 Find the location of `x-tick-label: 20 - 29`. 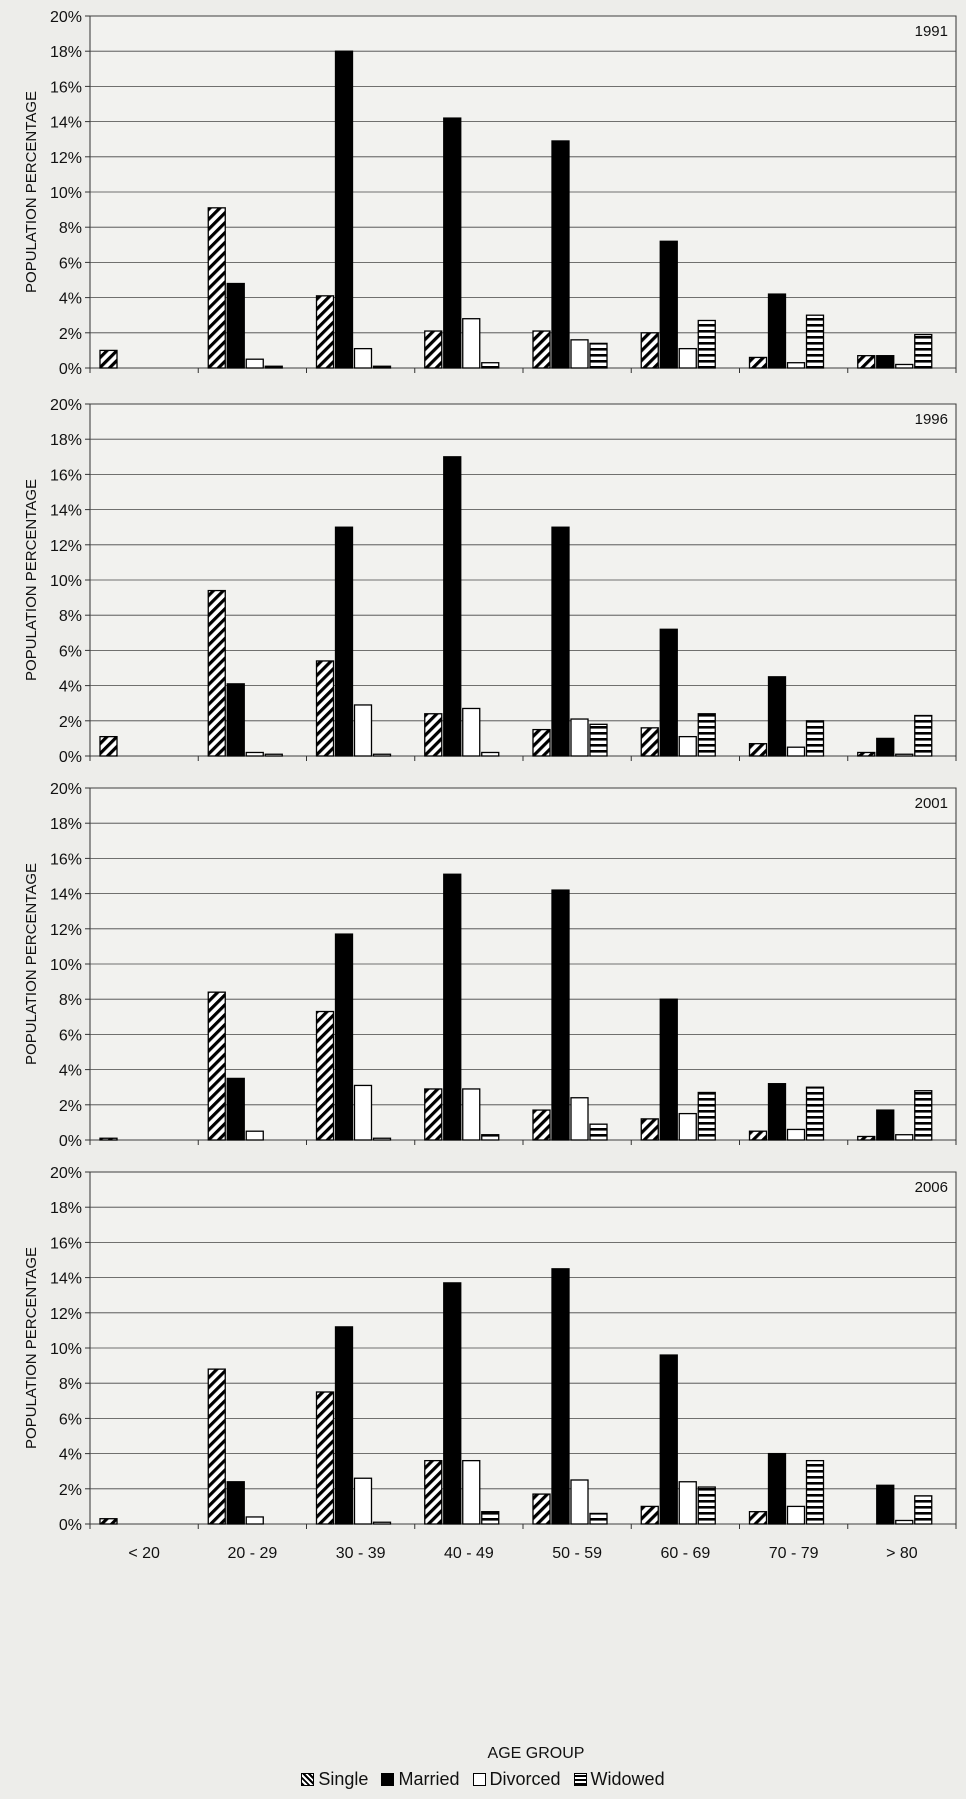

x-tick-label: 20 - 29 is located at coordinates (252, 1553).